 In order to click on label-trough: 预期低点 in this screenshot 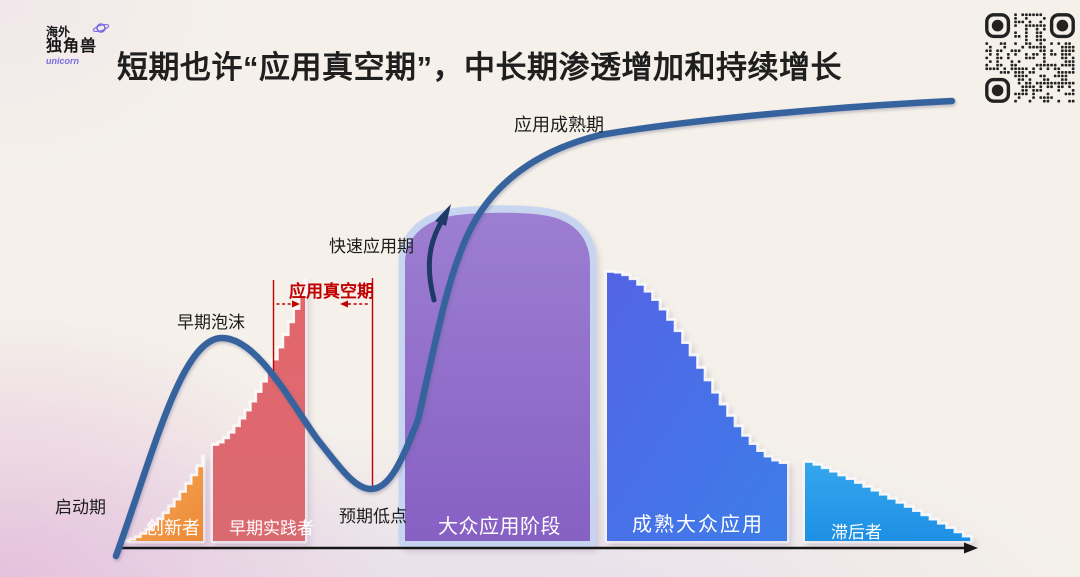, I will do `click(373, 516)`.